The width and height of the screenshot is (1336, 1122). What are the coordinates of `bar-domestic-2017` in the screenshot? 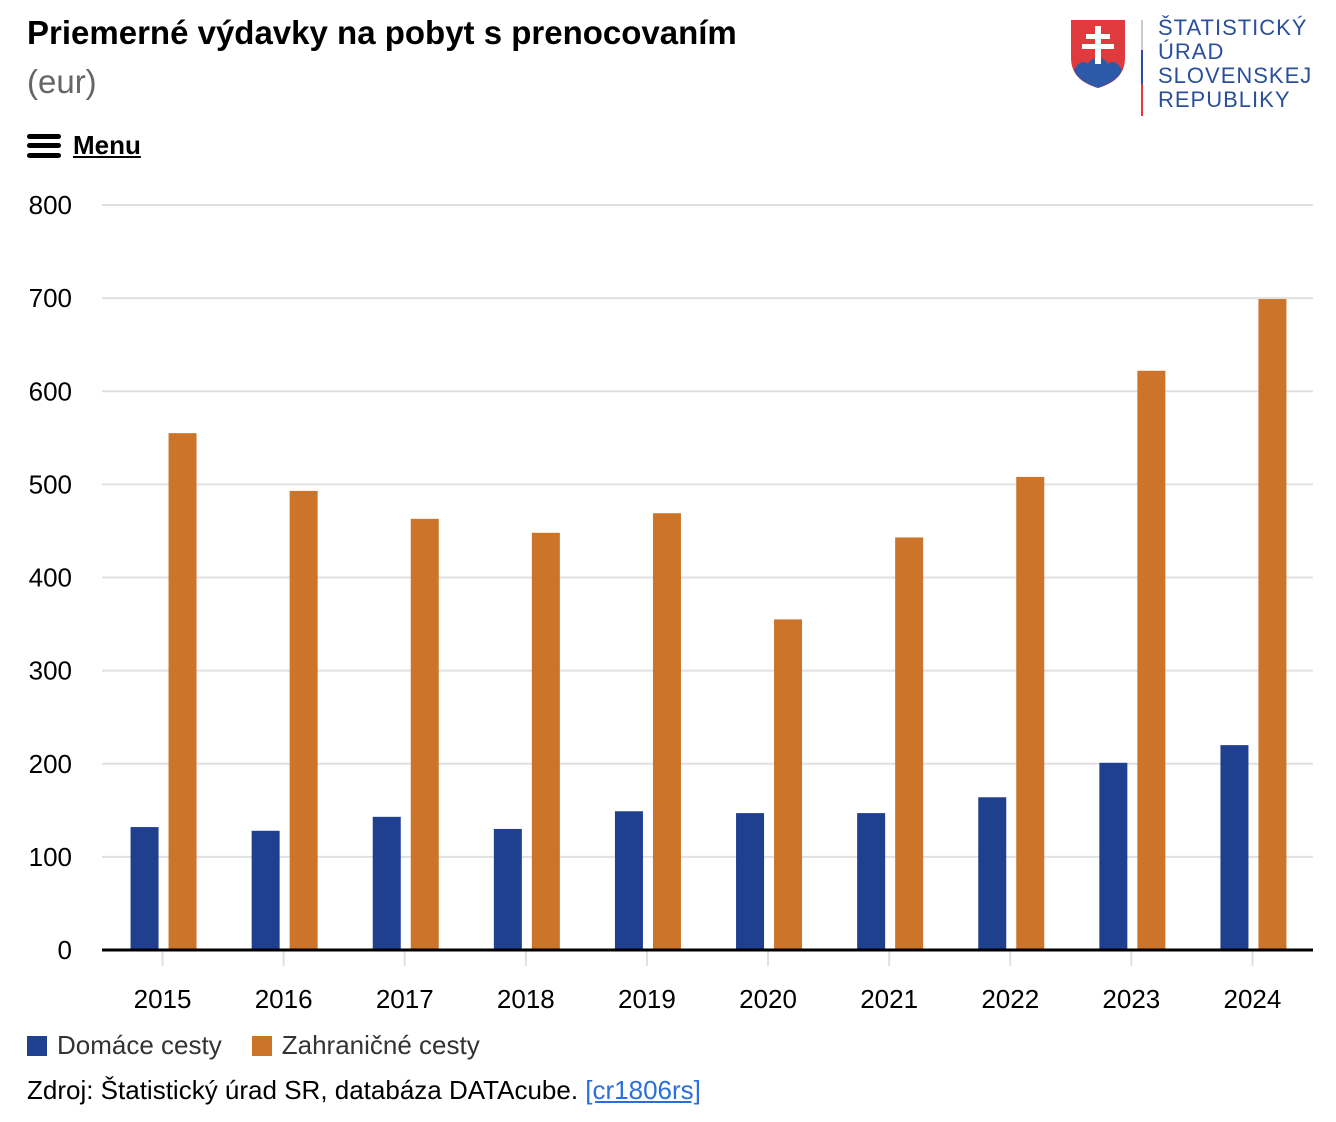 It's located at (386, 883).